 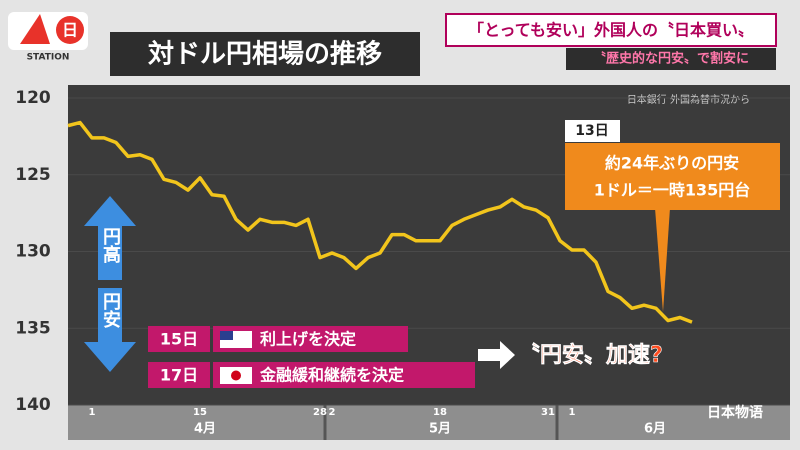 What do you see at coordinates (33, 98) in the screenshot?
I see `y-tick-label: 120` at bounding box center [33, 98].